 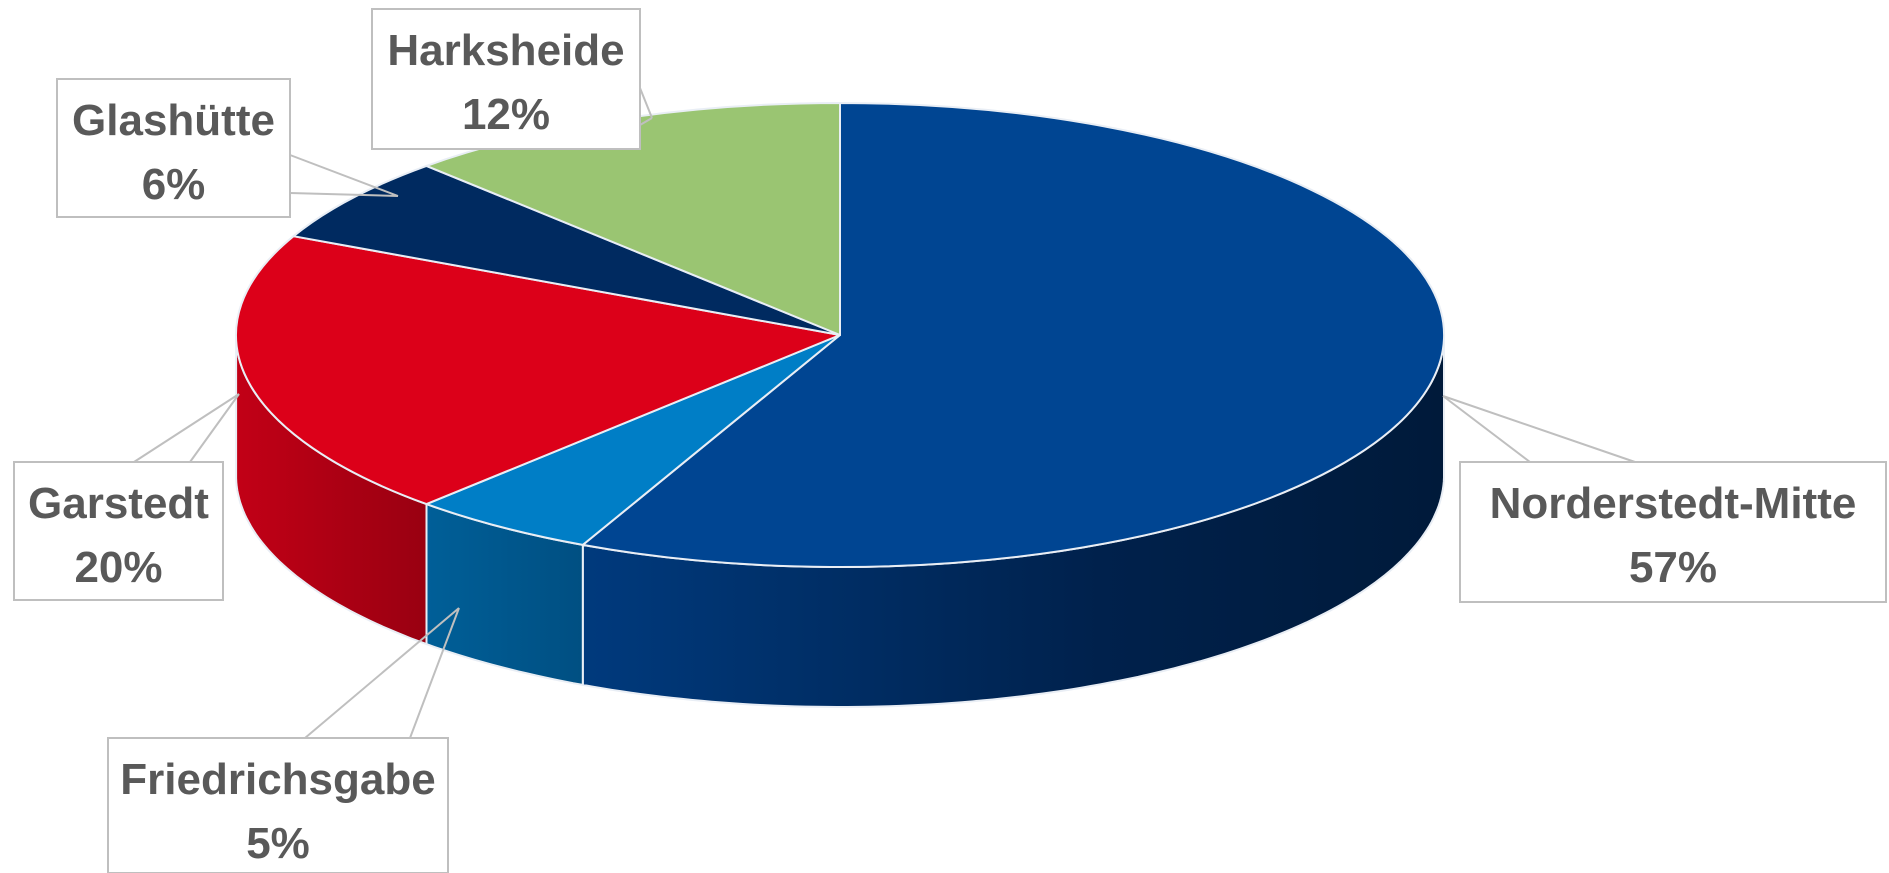 I want to click on slice-friedrichsgabe, so click(x=633, y=440).